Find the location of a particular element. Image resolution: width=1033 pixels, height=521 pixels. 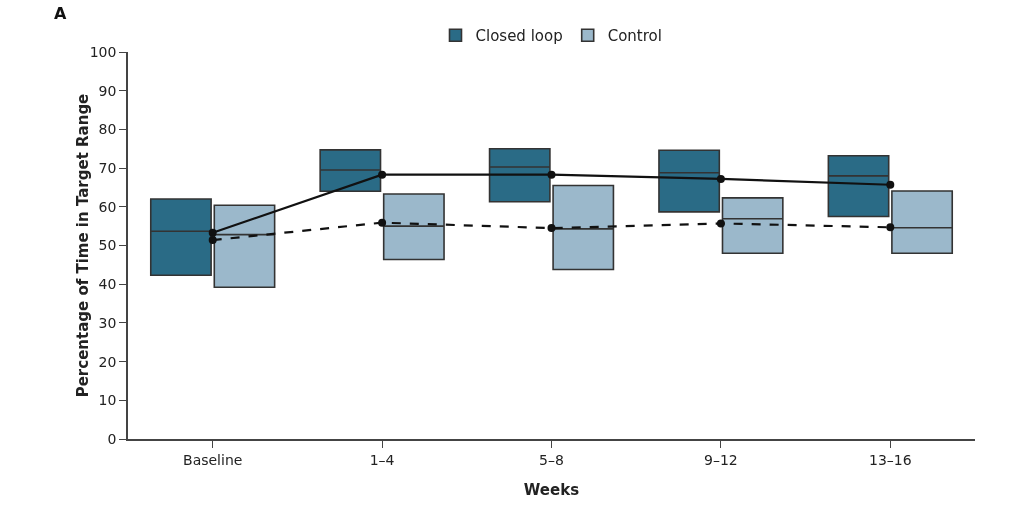

x-tick-label: 5–8 is located at coordinates (551, 459).